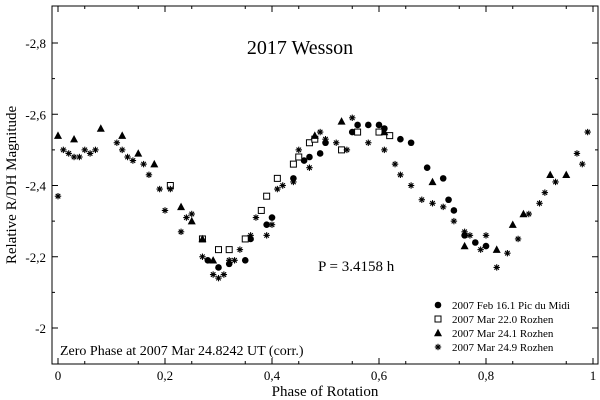 The width and height of the screenshot is (600, 400). I want to click on y-tick-label: -2,6, so click(35, 114).